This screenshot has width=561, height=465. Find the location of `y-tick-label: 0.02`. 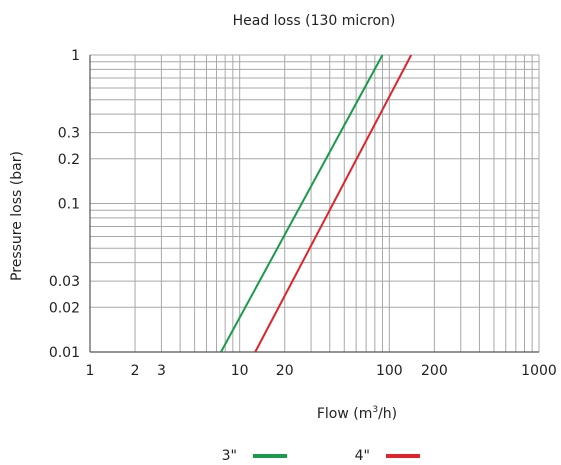

y-tick-label: 0.02 is located at coordinates (64, 308).